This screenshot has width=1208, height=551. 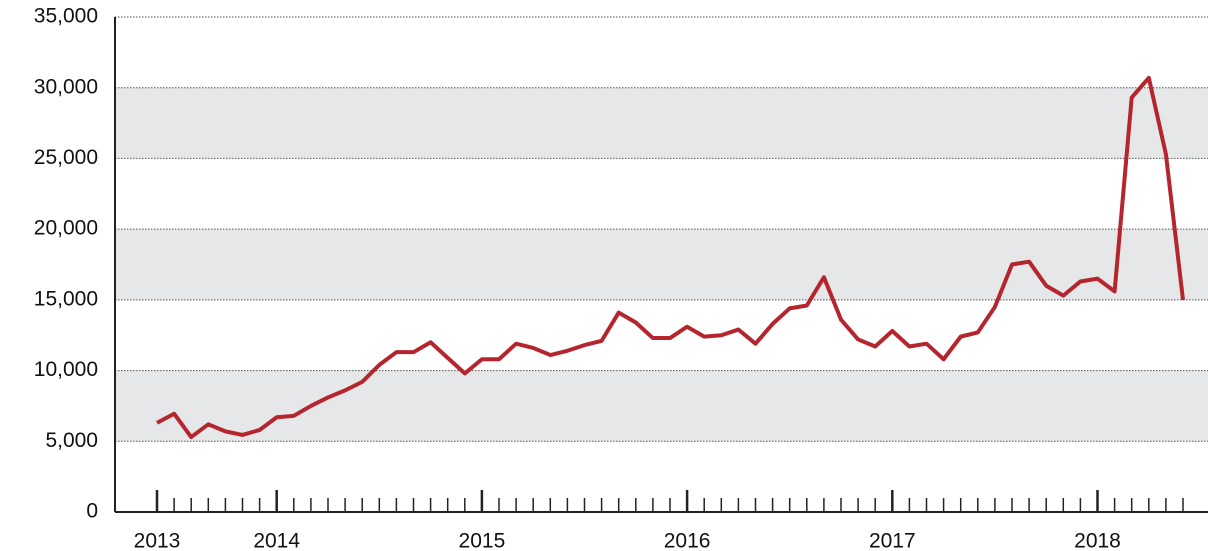 I want to click on y-tick-label: 0, so click(x=92, y=511).